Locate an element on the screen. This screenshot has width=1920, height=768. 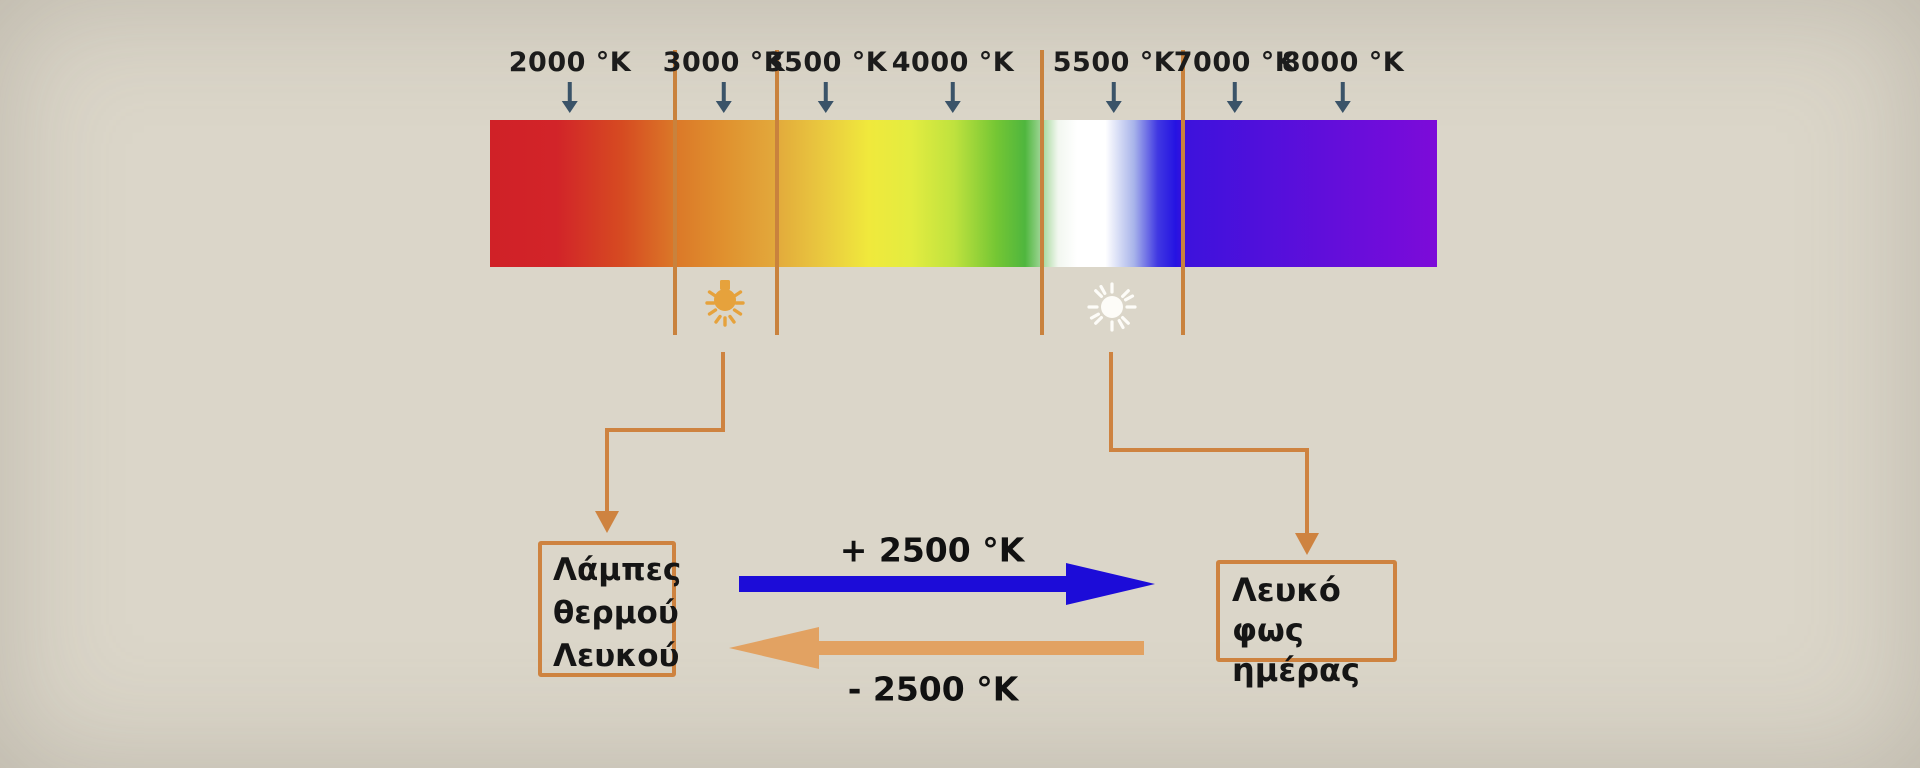
warm-box-line-3: Λευκού is located at coordinates (616, 656).